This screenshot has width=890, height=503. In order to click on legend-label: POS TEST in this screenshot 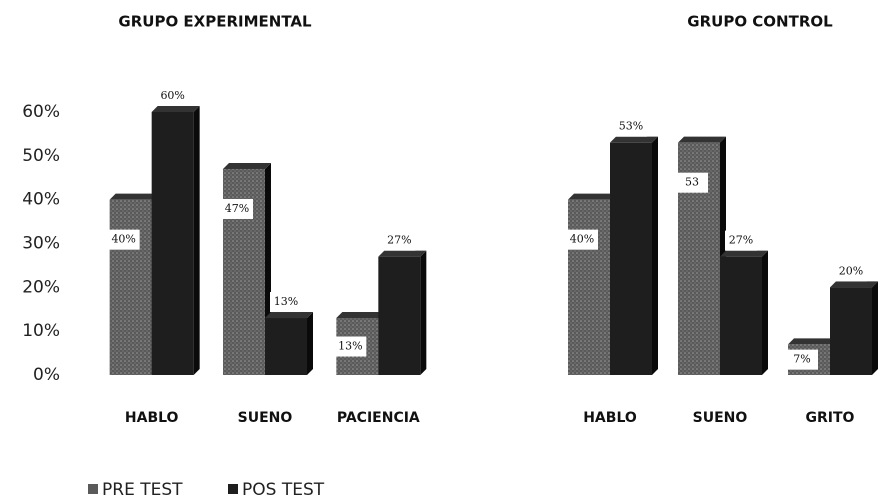, I will do `click(283, 490)`.